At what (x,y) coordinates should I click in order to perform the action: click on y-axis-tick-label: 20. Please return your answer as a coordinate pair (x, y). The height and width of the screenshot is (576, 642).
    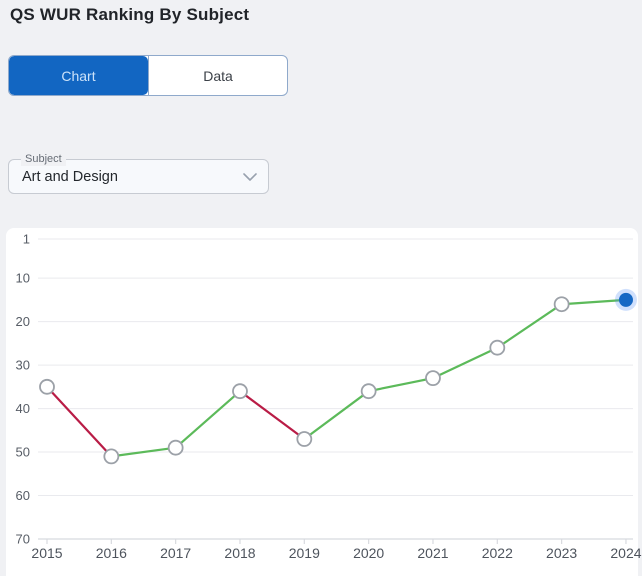
    Looking at the image, I should click on (23, 321).